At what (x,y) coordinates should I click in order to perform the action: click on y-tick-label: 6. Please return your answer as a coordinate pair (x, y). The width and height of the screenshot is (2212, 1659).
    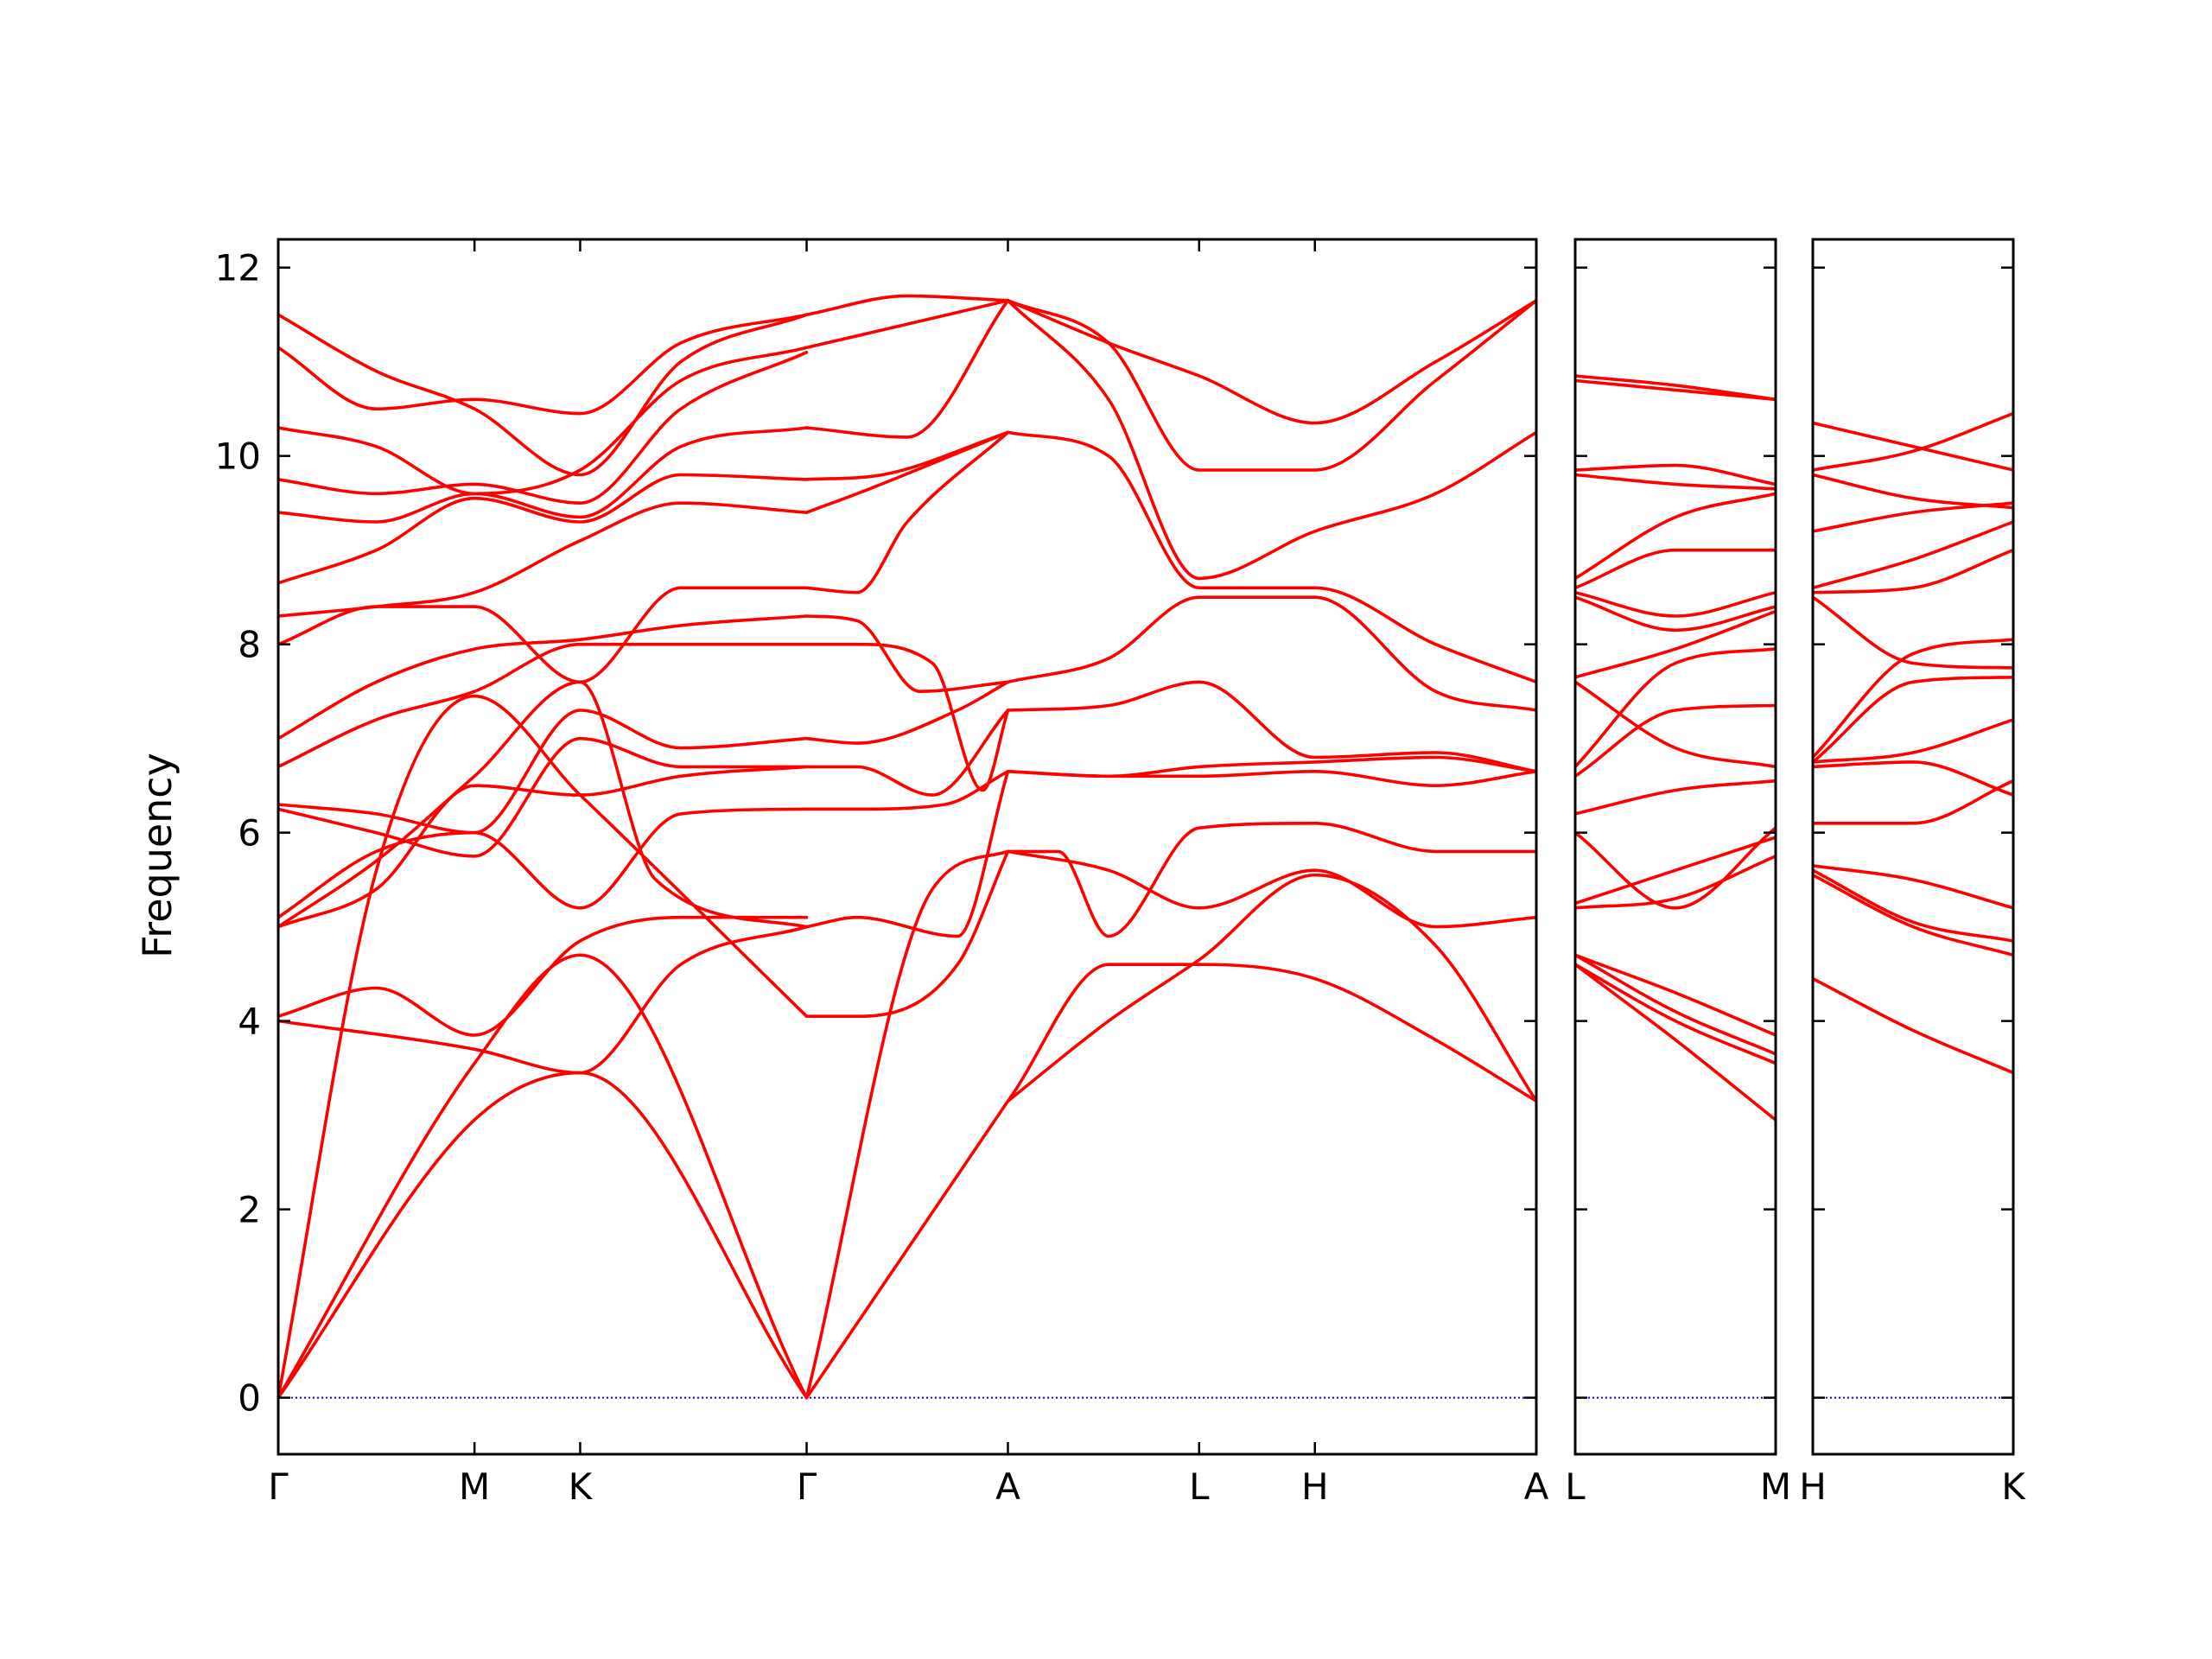
    Looking at the image, I should click on (249, 833).